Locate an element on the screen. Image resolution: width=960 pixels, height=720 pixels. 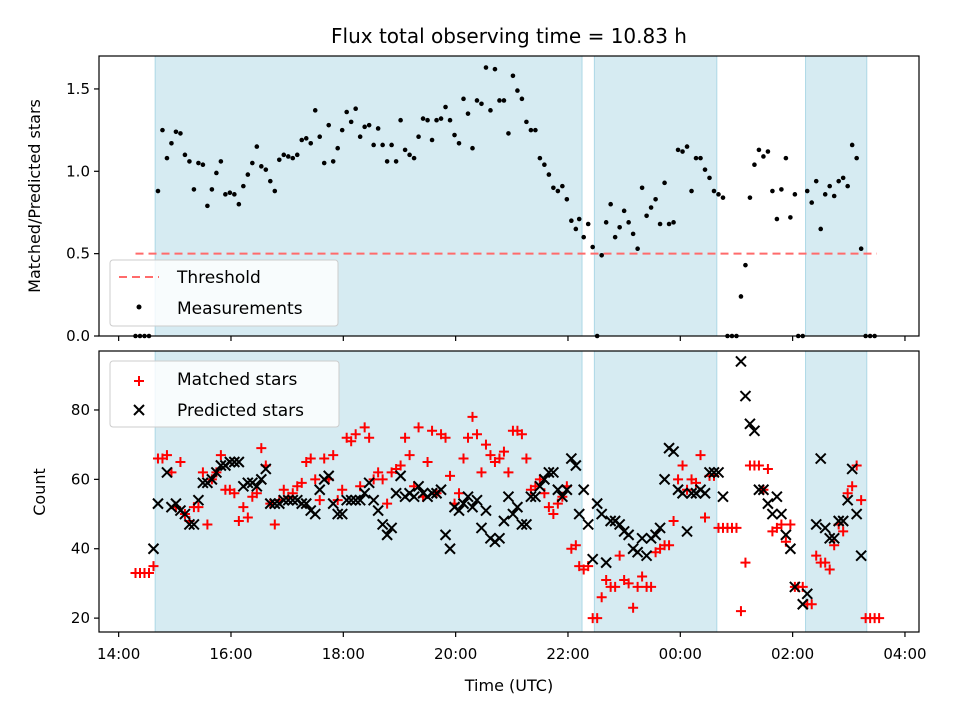
legend-measurements-swatch is located at coordinates (139, 307).